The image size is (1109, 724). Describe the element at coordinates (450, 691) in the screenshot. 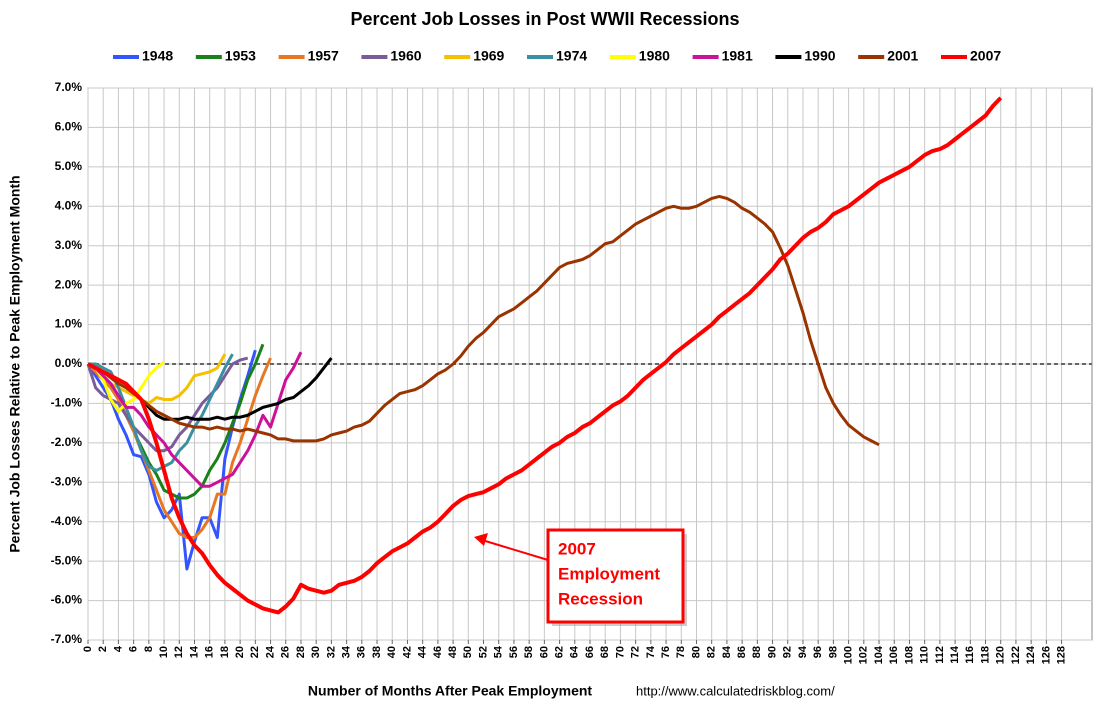

I see `x-axis-label: Number of Months After Peak Employment` at that location.